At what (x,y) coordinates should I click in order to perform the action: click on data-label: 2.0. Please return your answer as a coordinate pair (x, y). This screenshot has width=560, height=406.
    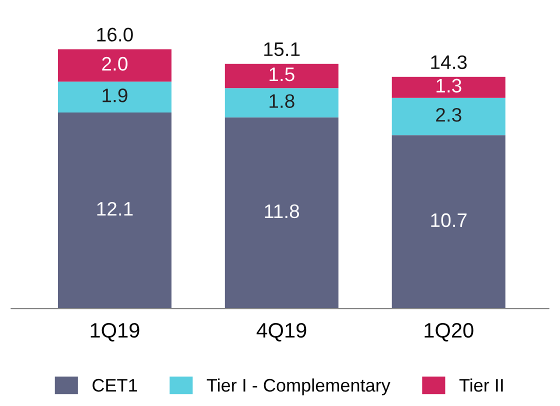
    Looking at the image, I should click on (115, 63).